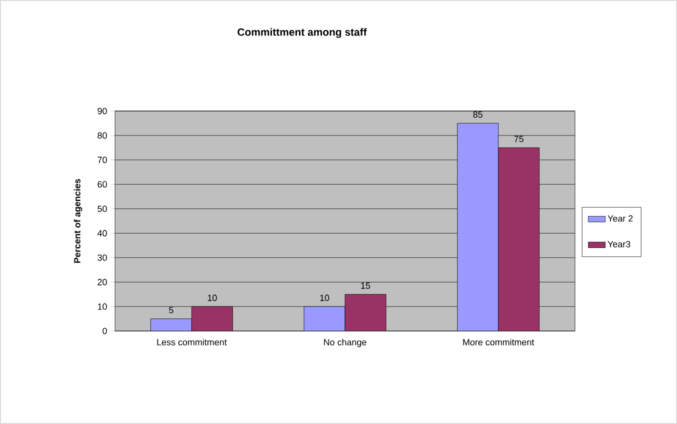  Describe the element at coordinates (78, 221) in the screenshot. I see `y-axis-title: Percent of agencies` at that location.